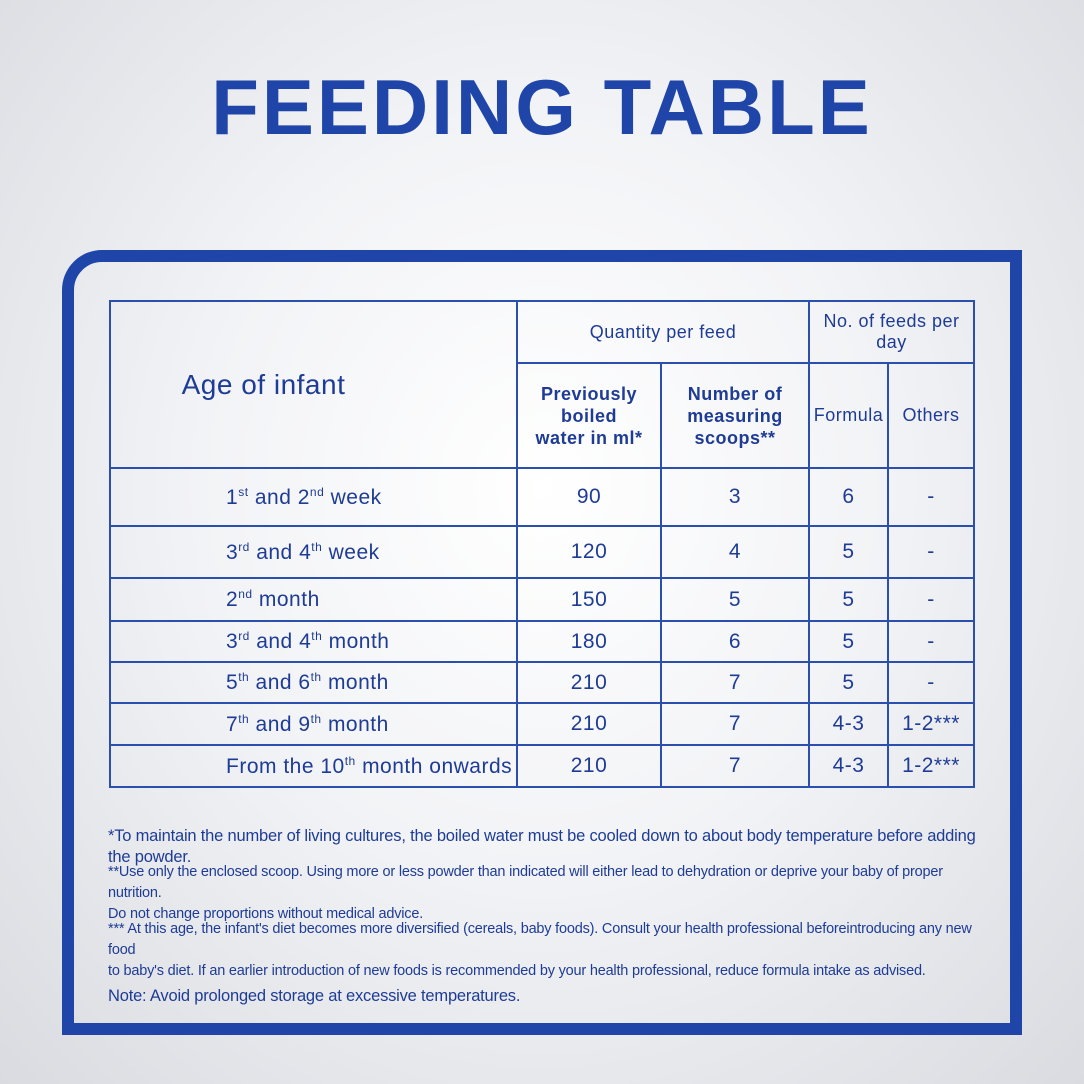 The image size is (1084, 1084). I want to click on header-line: Number of, so click(735, 393).